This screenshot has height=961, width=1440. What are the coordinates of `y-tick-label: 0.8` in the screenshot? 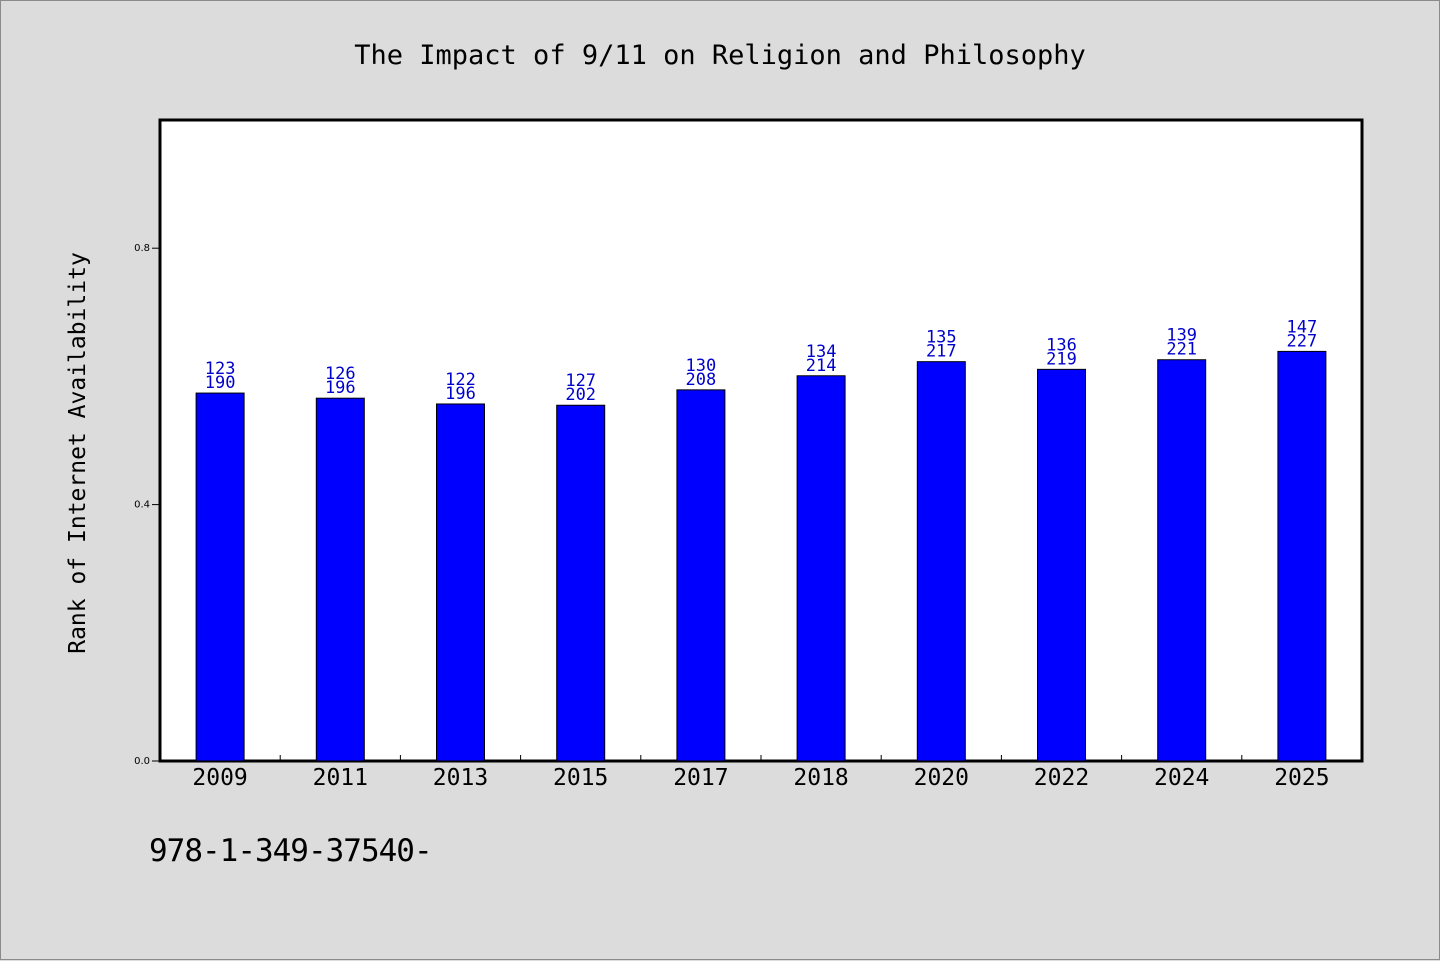 It's located at (142, 248).